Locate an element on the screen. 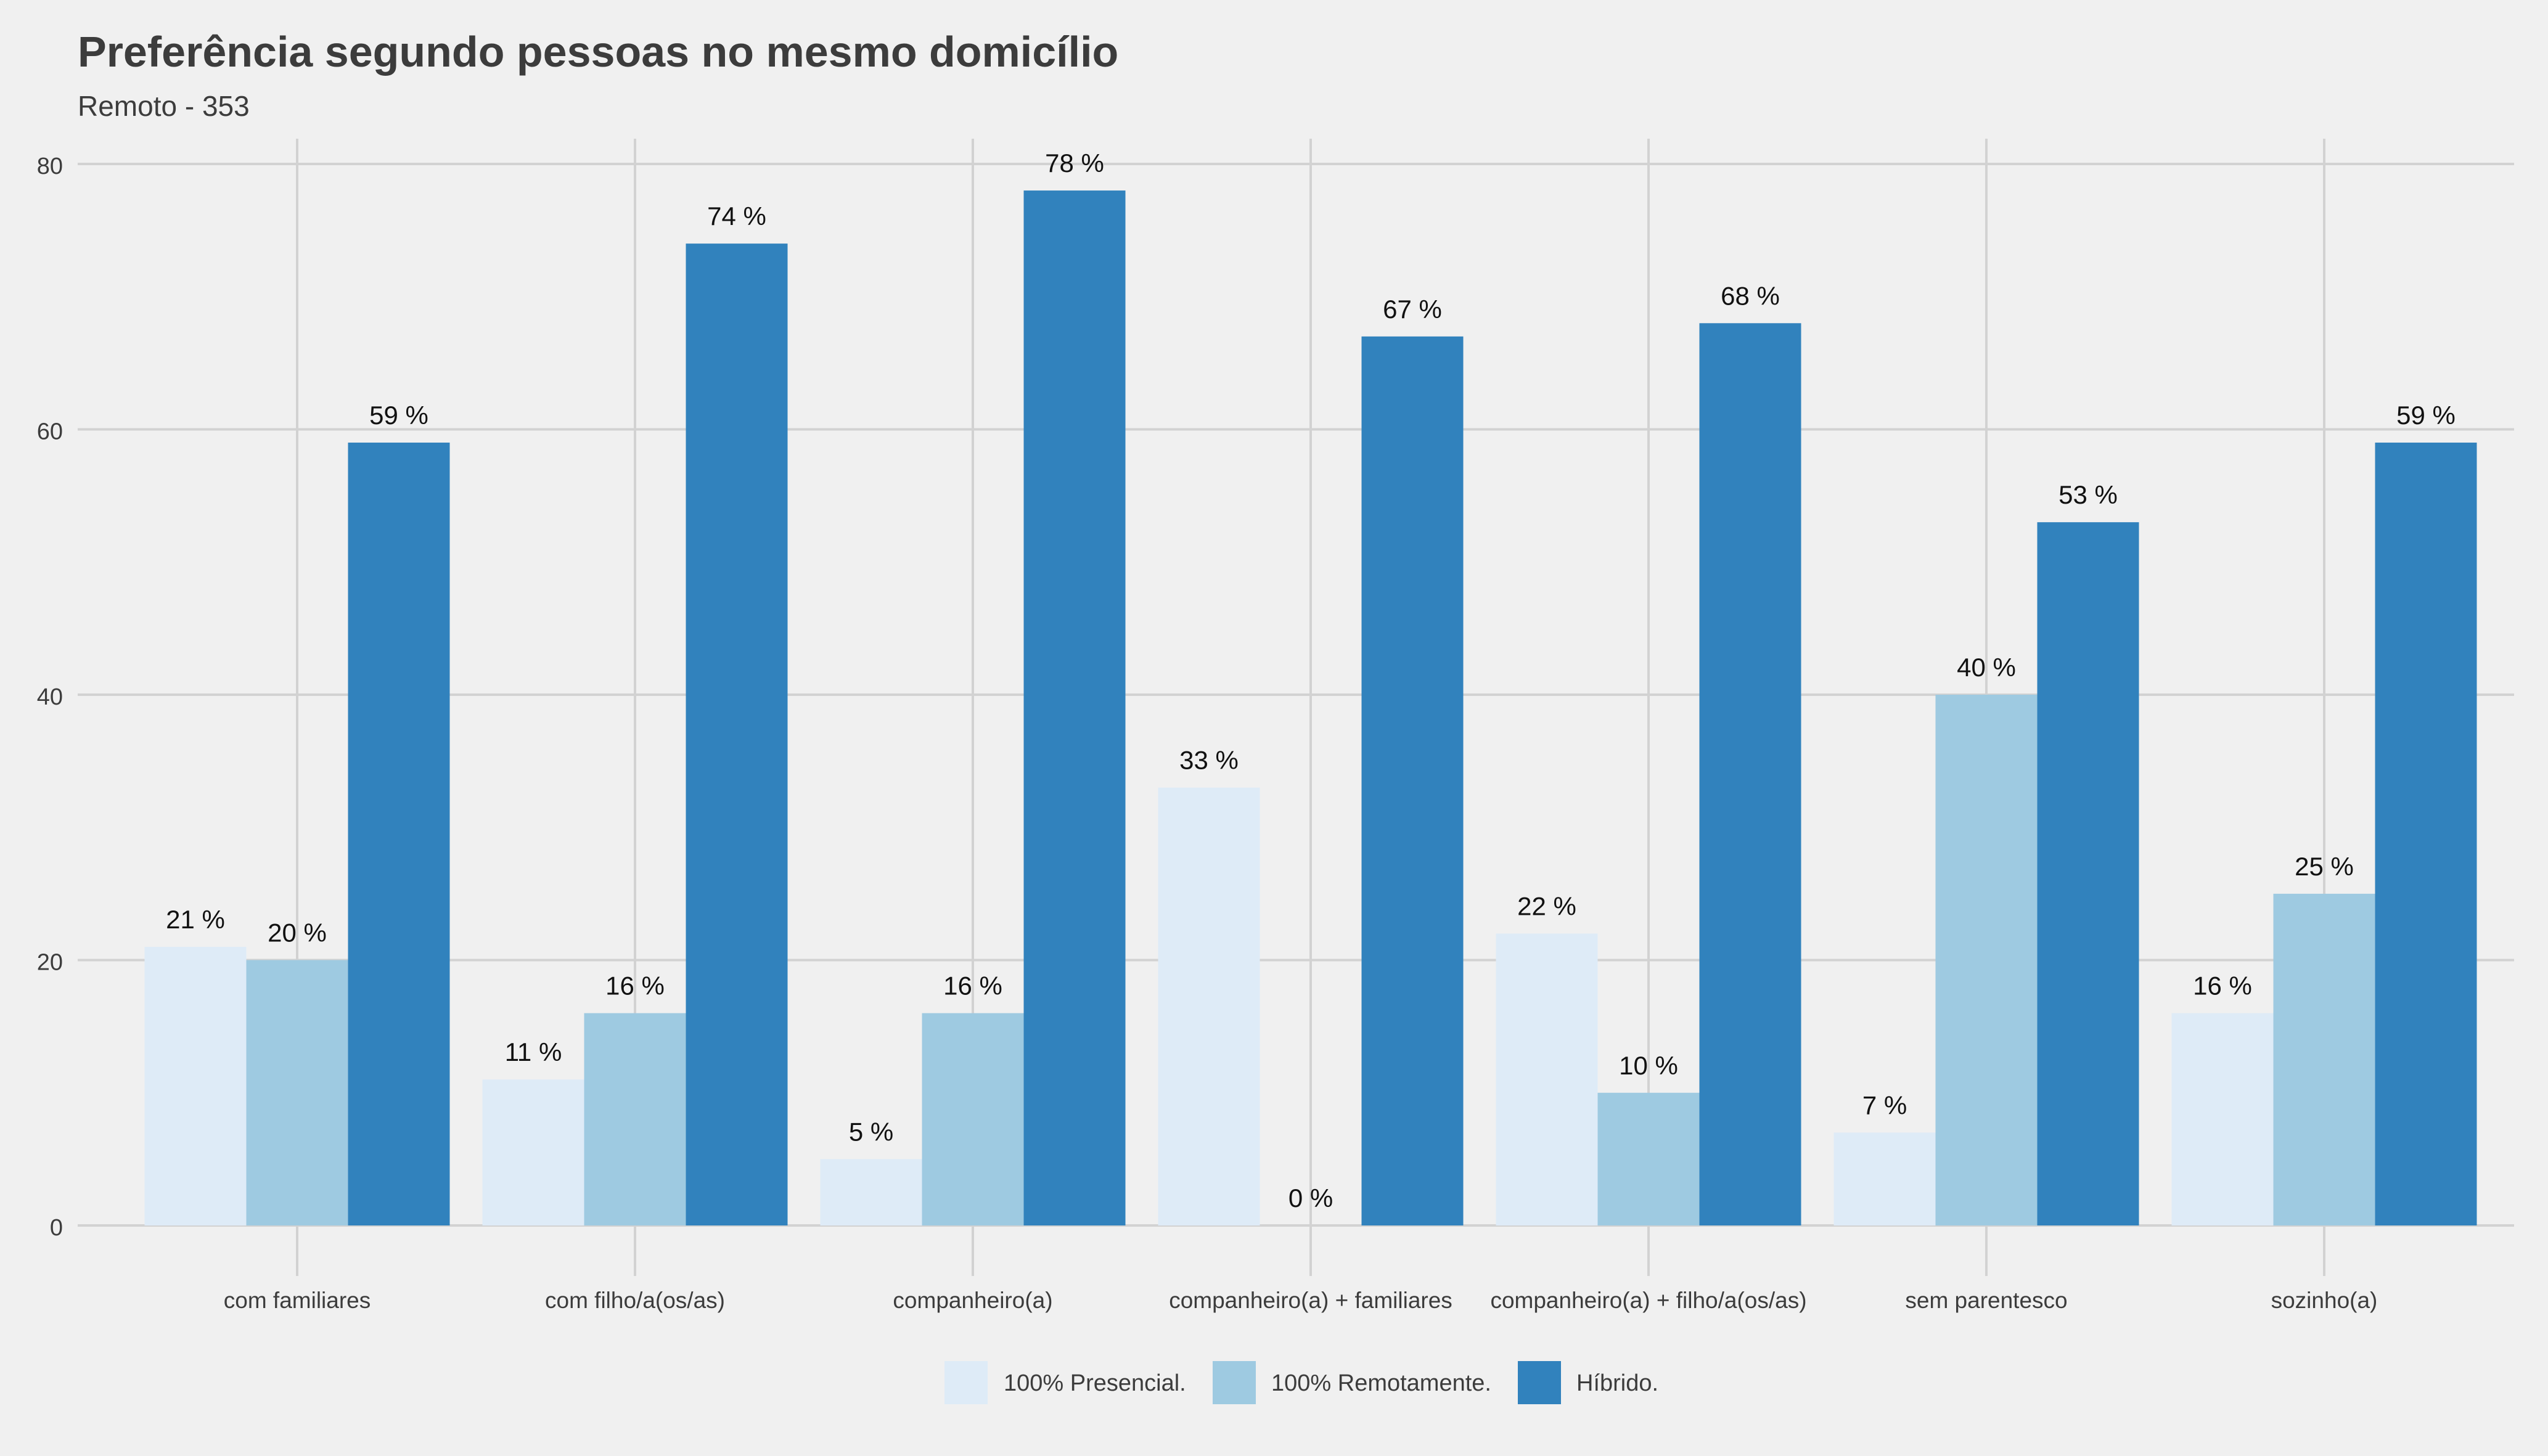 This screenshot has width=2548, height=1456. y-tick-label: 40 is located at coordinates (50, 697).